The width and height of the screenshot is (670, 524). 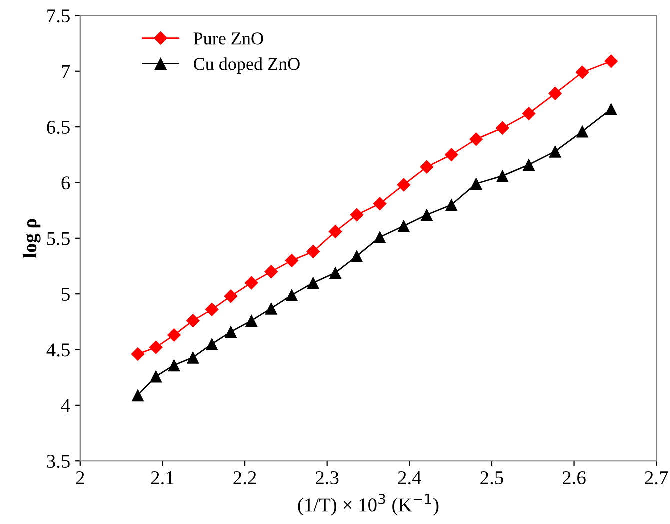 What do you see at coordinates (656, 478) in the screenshot?
I see `x-tick-label: 2.7` at bounding box center [656, 478].